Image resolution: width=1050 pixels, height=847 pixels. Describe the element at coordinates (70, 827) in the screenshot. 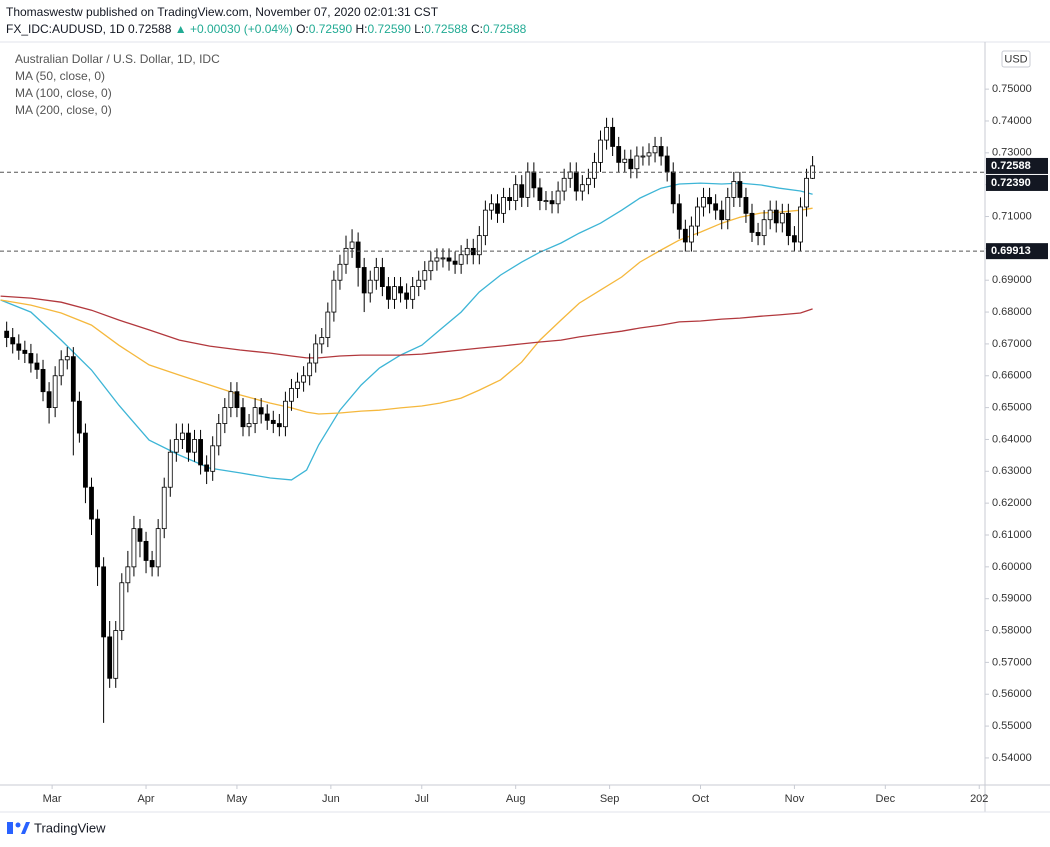

I see `brand: TradingView` at that location.